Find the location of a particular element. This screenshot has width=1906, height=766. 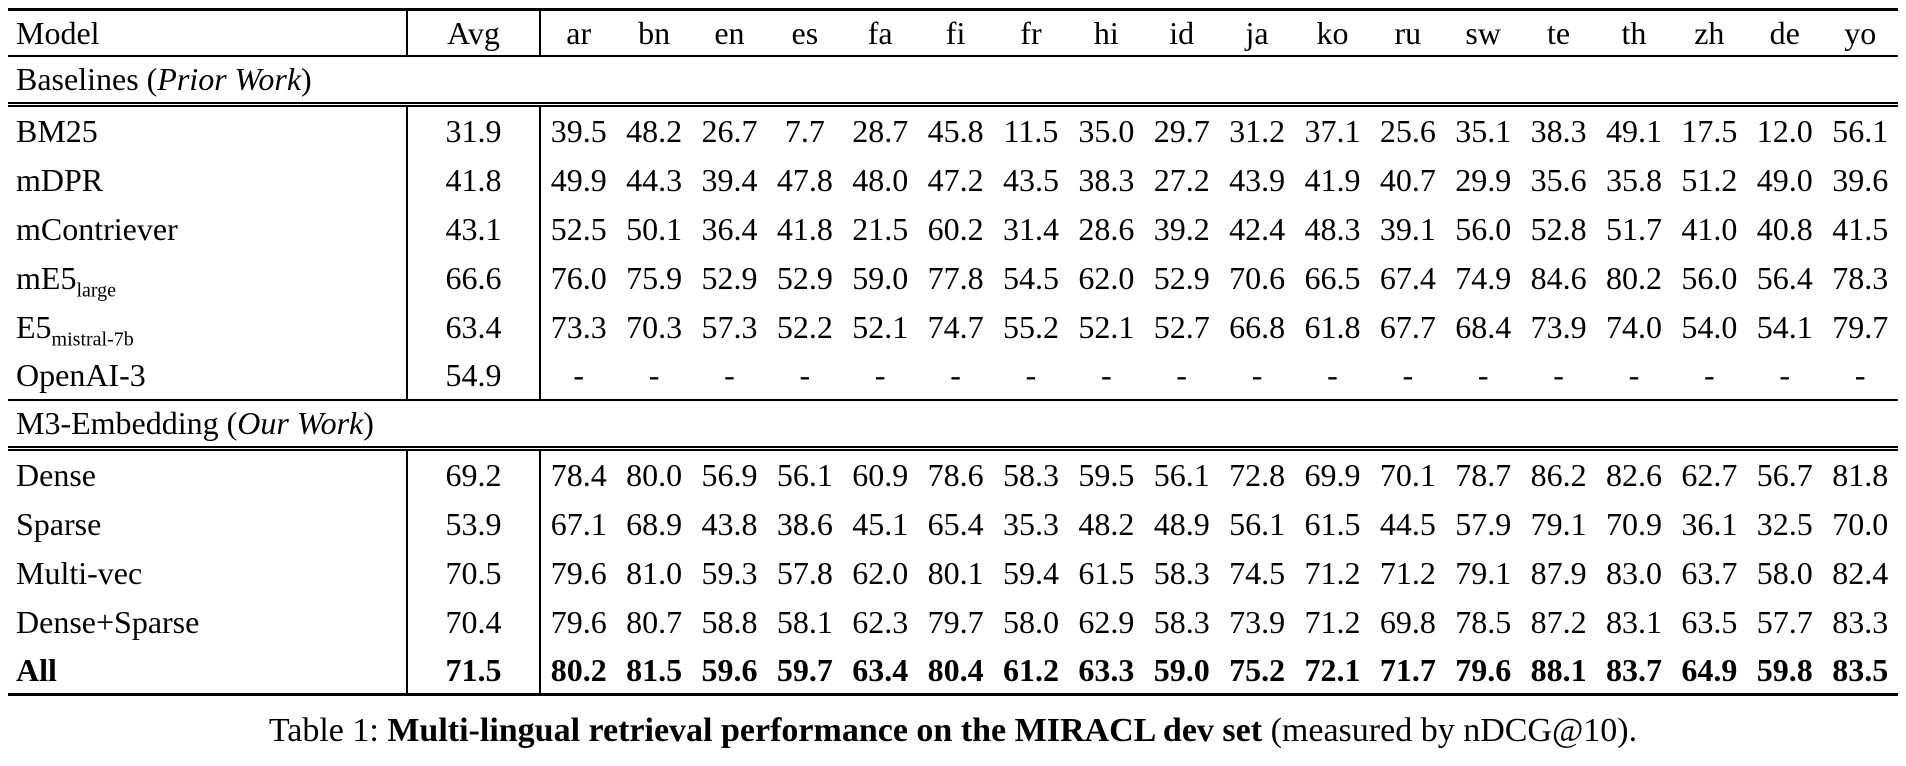

model-name: Sparse is located at coordinates (208, 524).